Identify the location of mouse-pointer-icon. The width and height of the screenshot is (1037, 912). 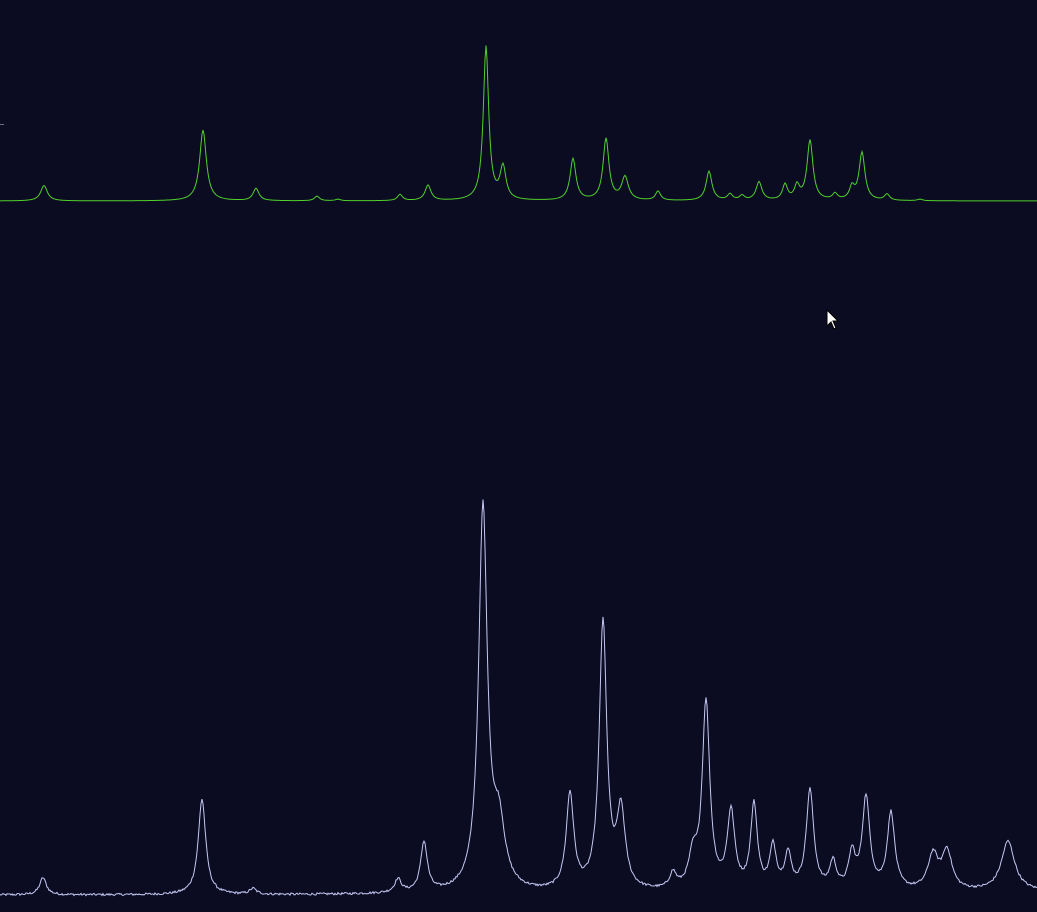
(833, 319).